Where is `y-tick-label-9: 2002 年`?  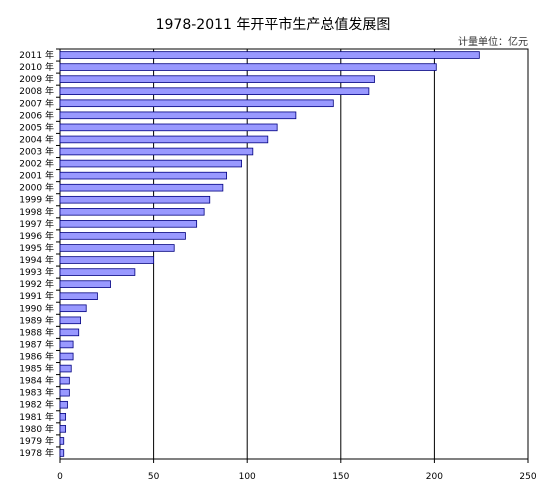
y-tick-label-9: 2002 年 is located at coordinates (36, 164).